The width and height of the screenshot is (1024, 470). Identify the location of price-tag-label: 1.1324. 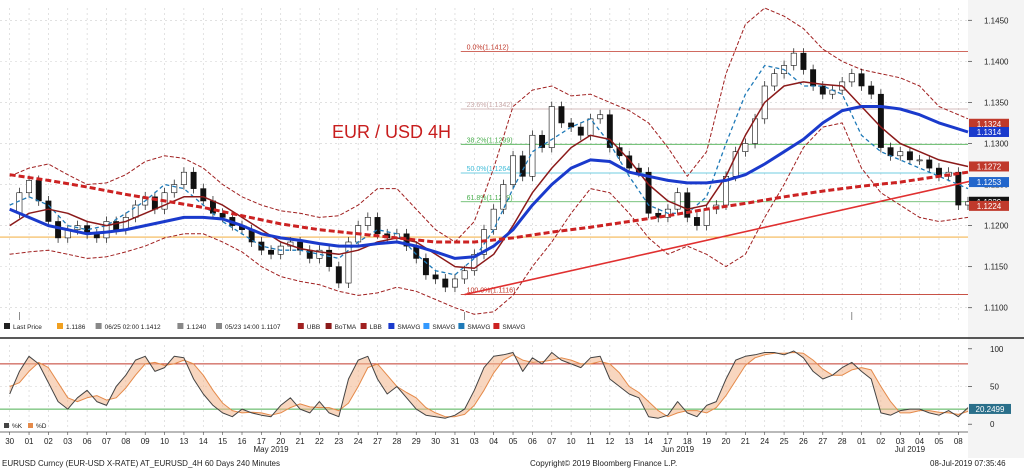
(989, 124).